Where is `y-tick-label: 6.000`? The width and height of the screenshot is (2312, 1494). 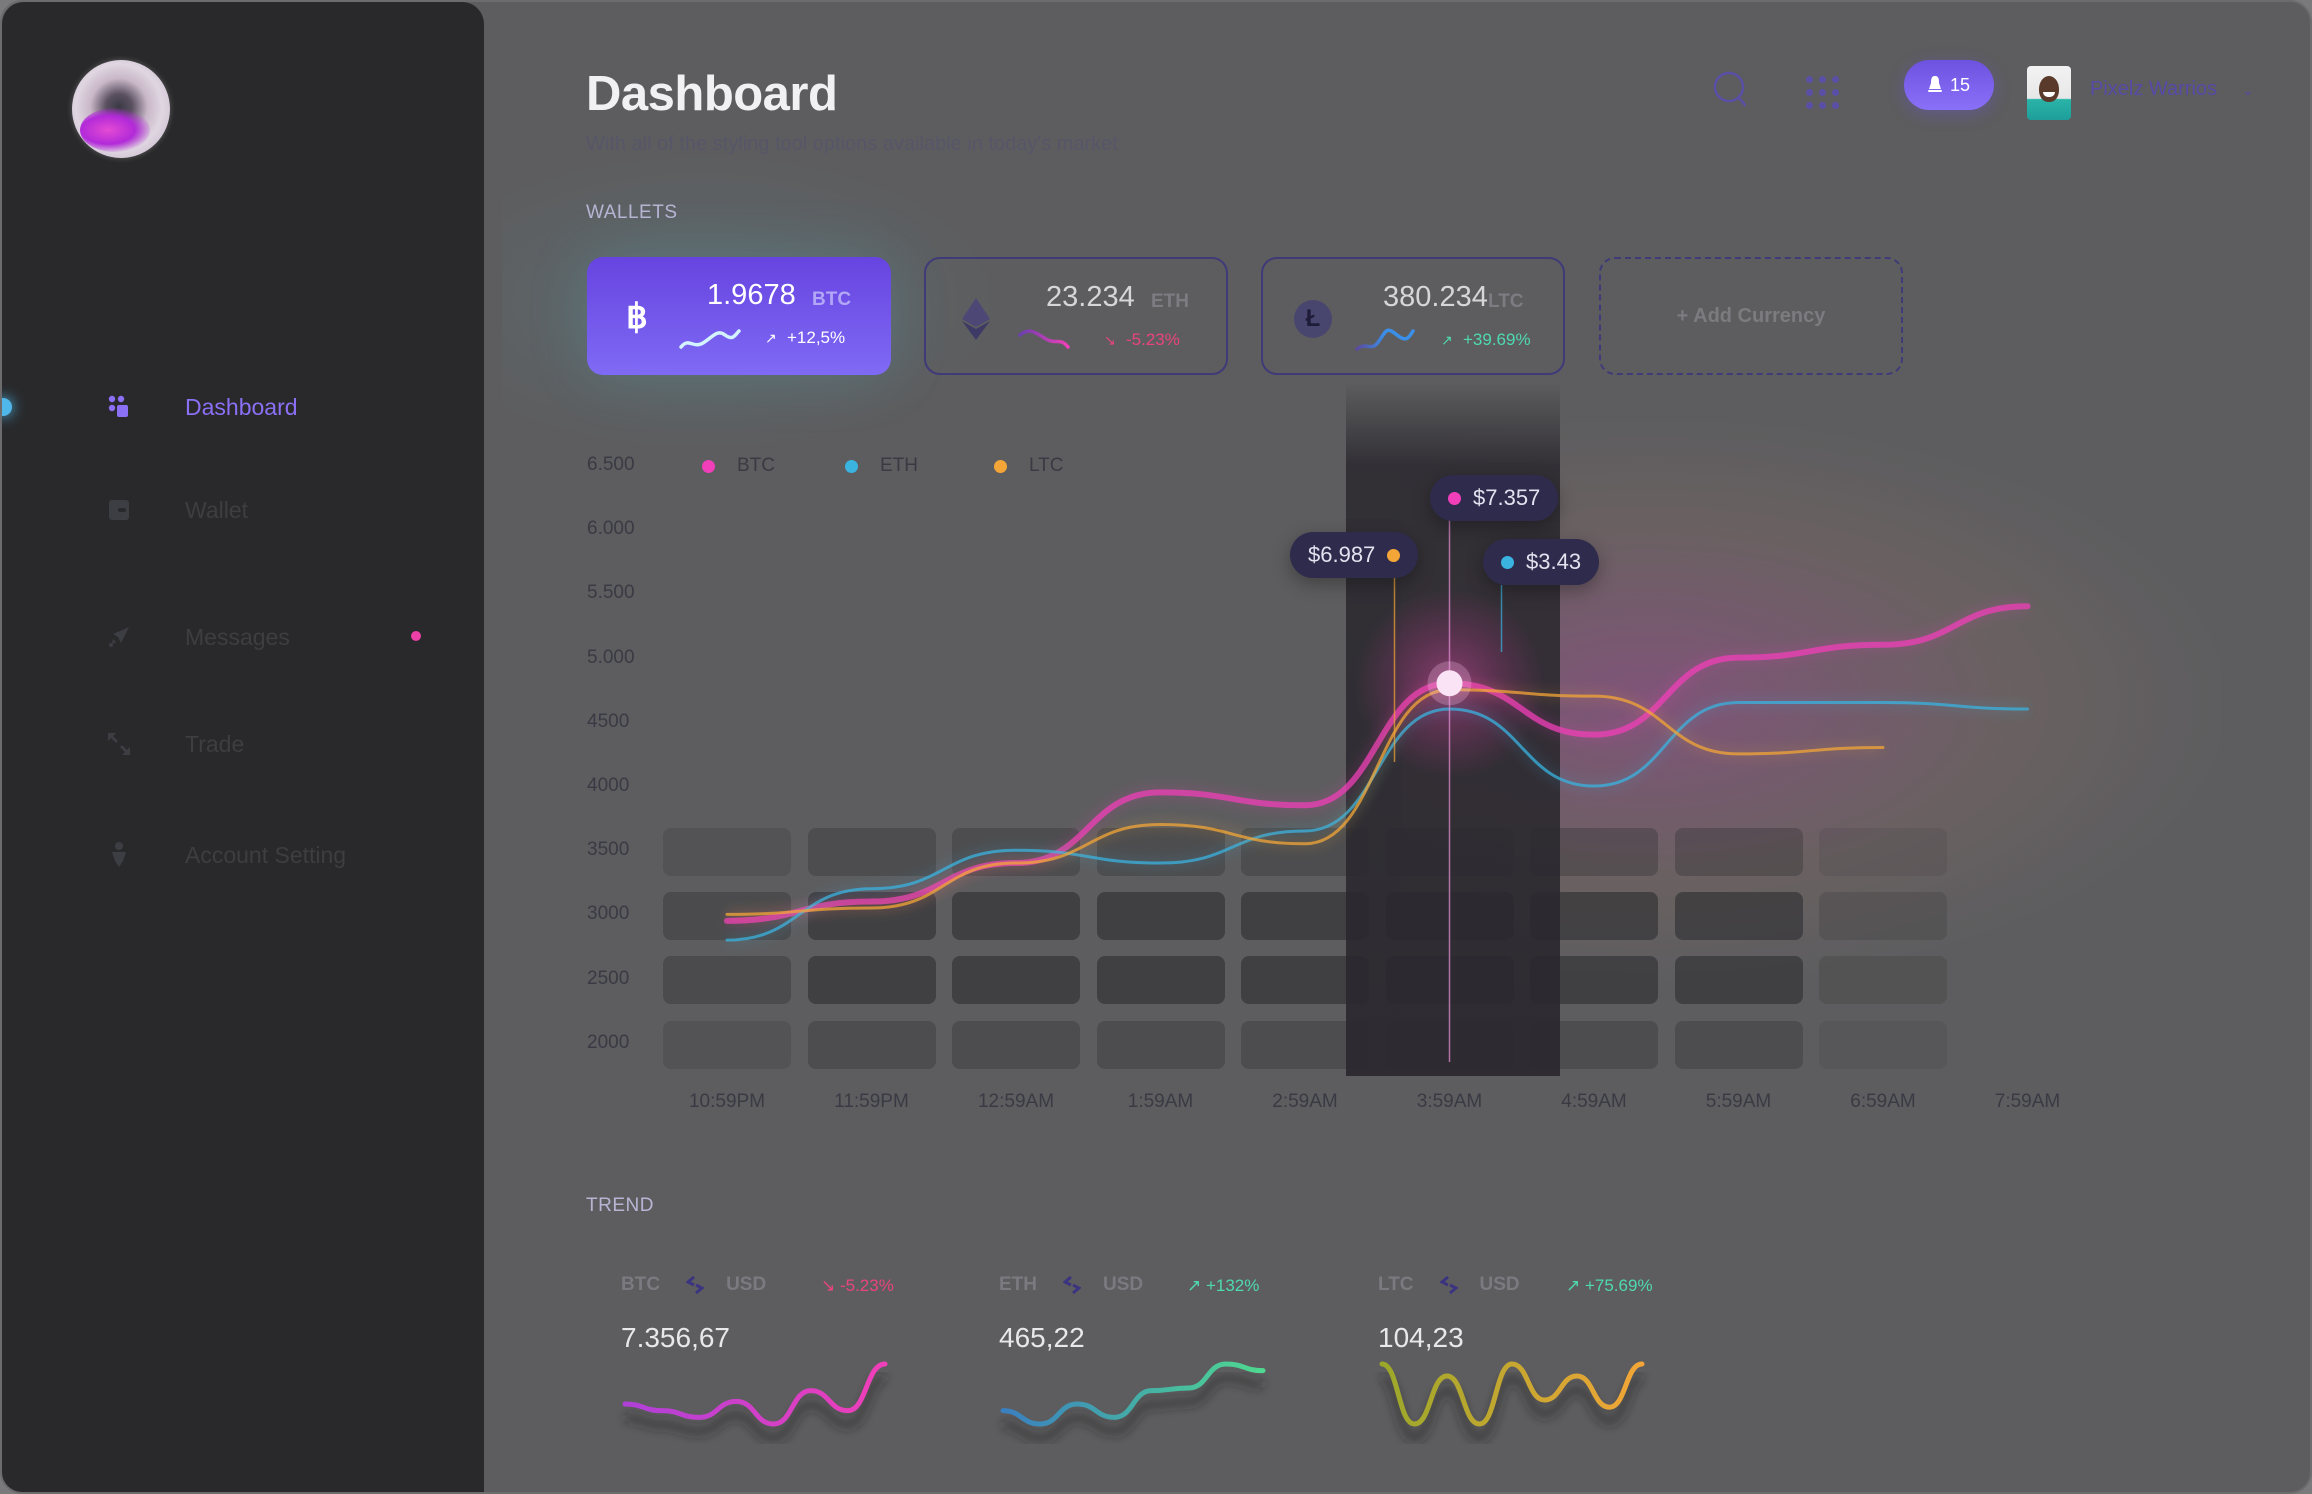 y-tick-label: 6.000 is located at coordinates (611, 529).